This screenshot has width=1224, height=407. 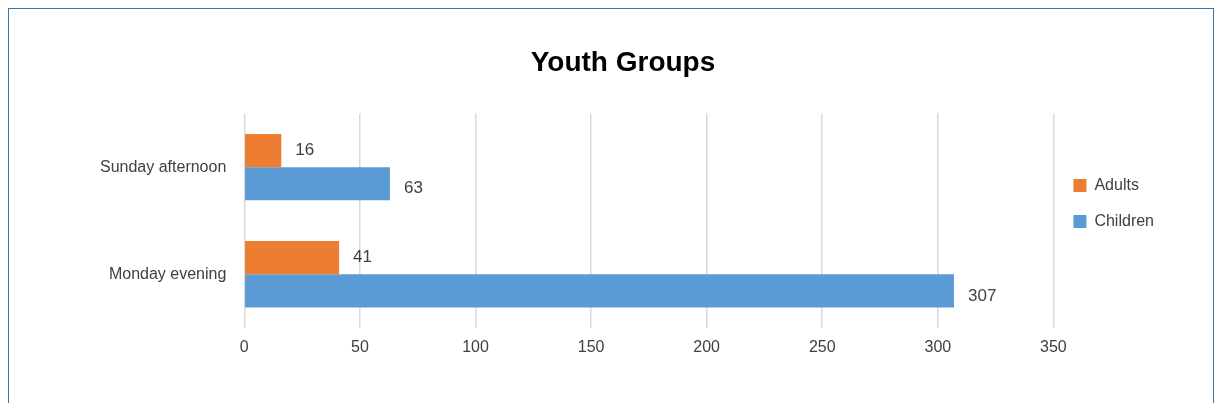 I want to click on data-label: 41, so click(x=363, y=257).